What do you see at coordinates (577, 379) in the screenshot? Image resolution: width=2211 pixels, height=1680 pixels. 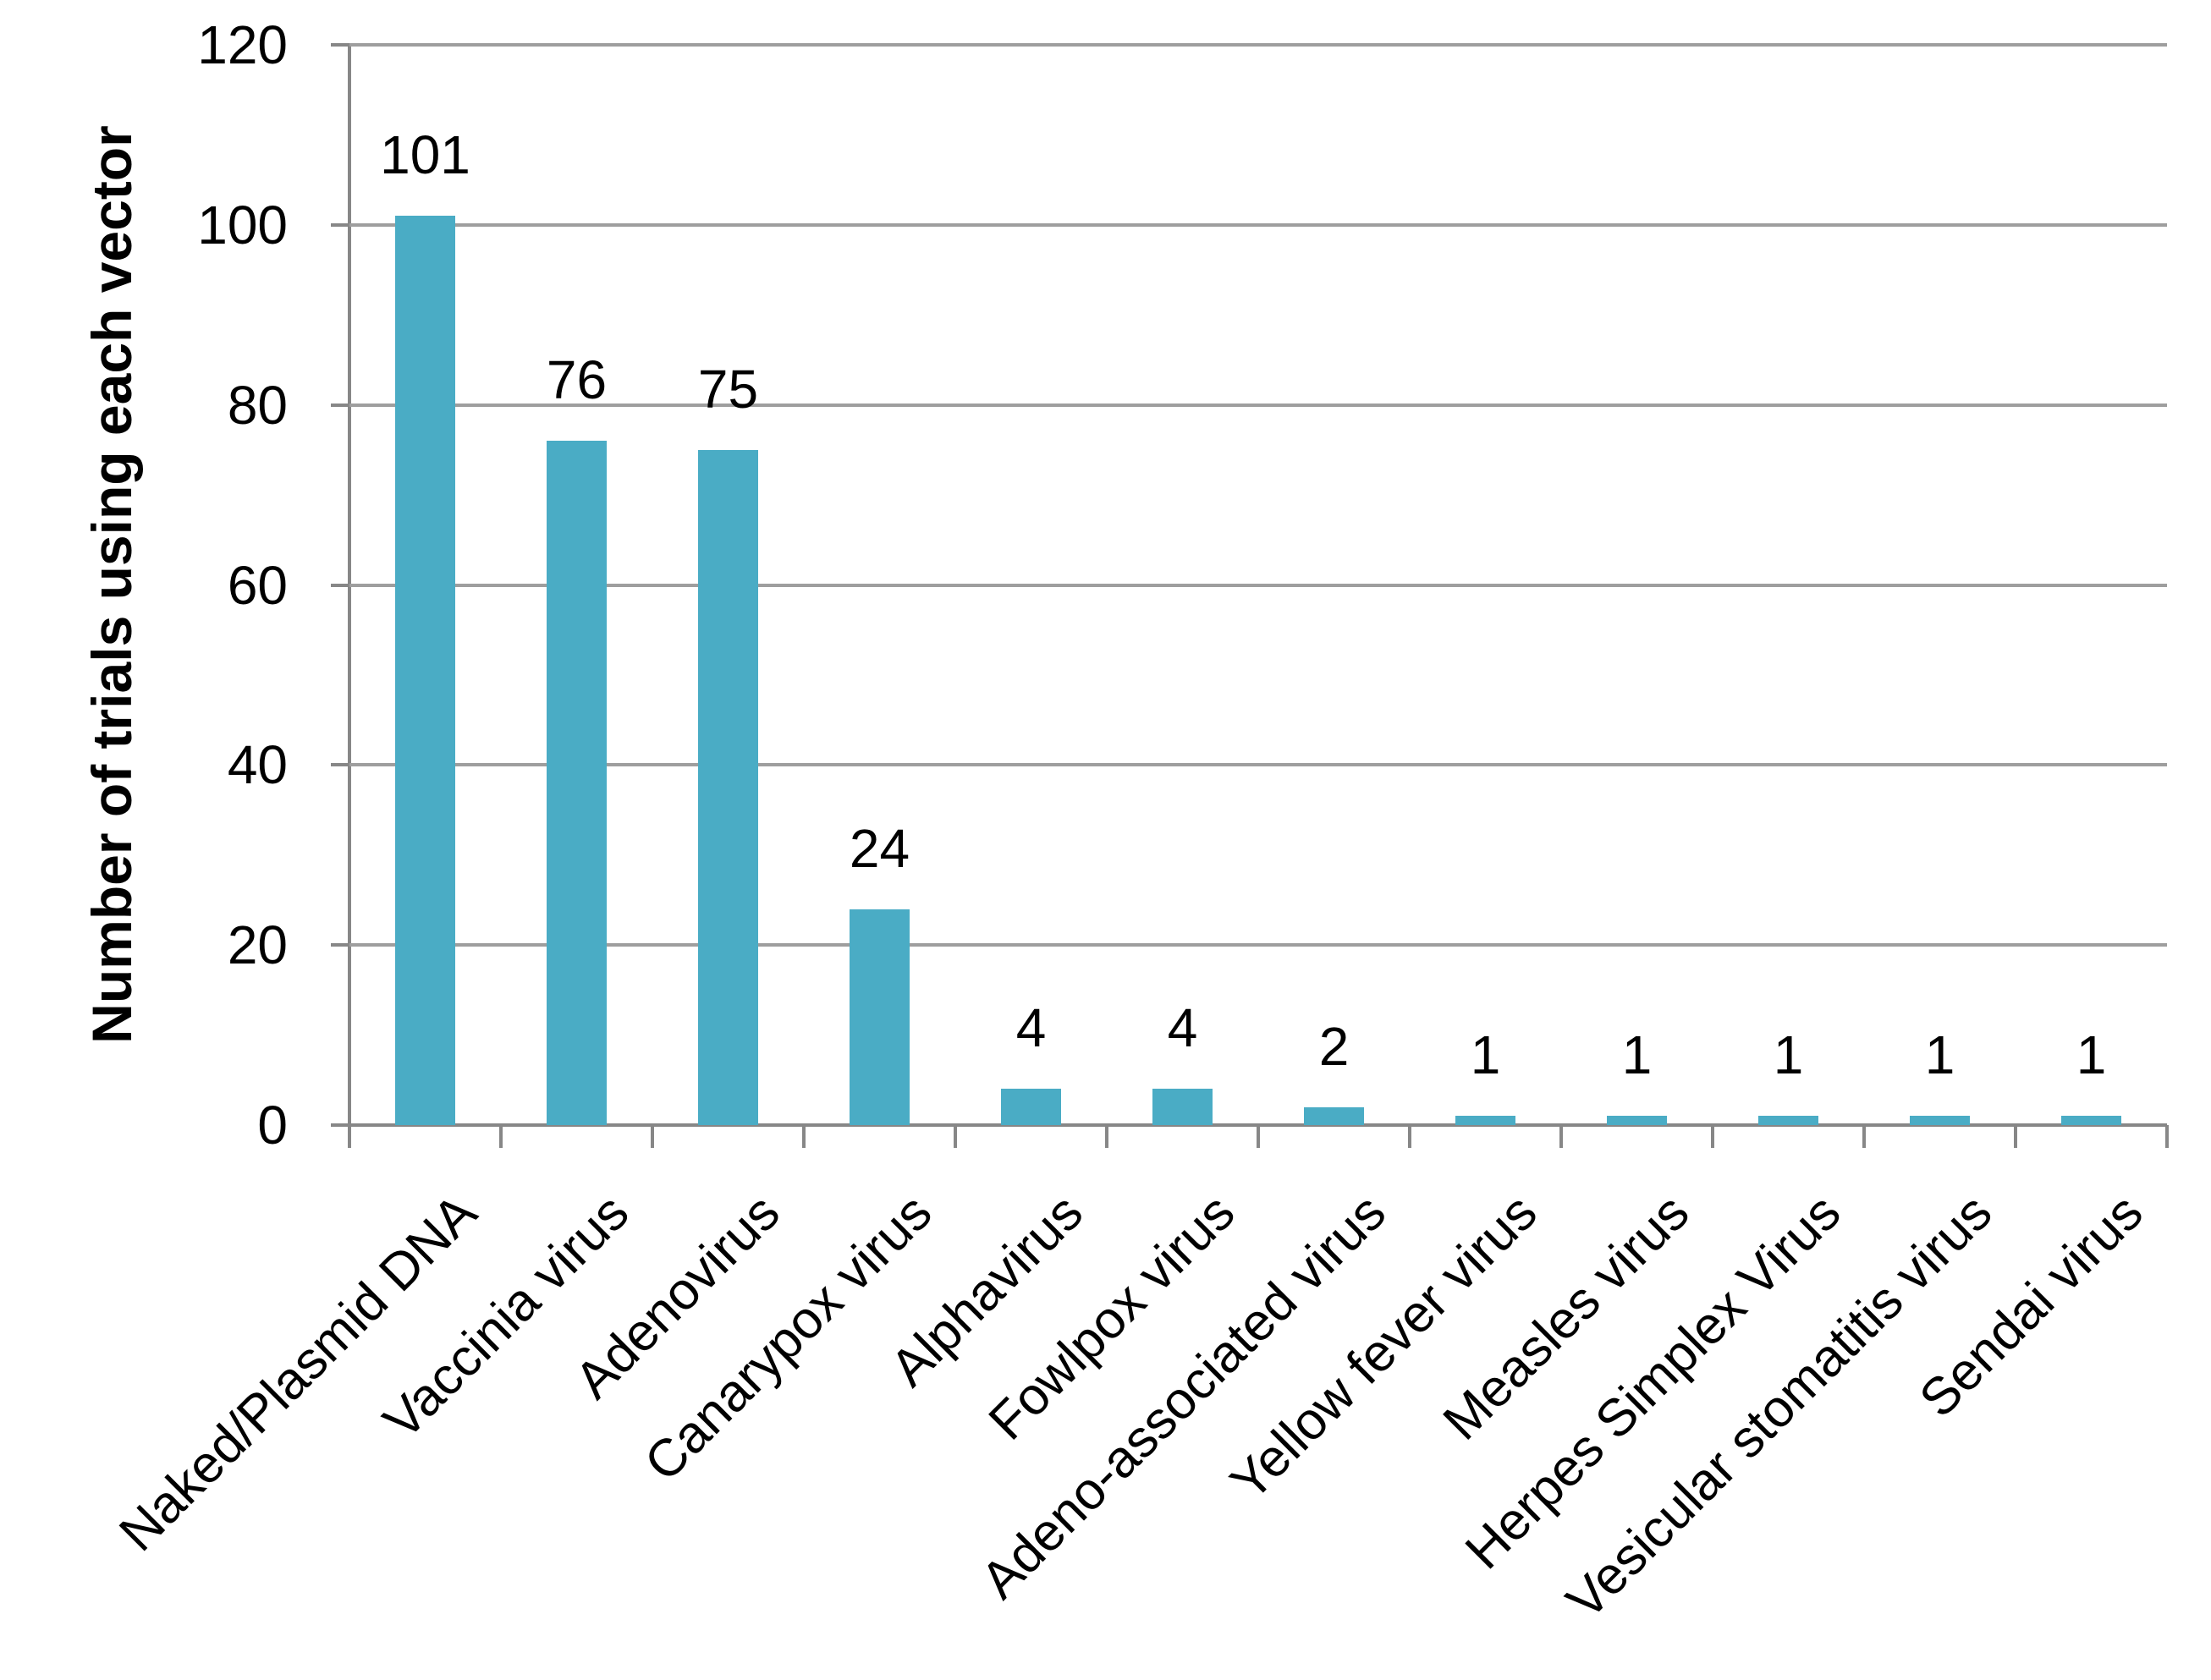 I see `bar-value-label: 76` at bounding box center [577, 379].